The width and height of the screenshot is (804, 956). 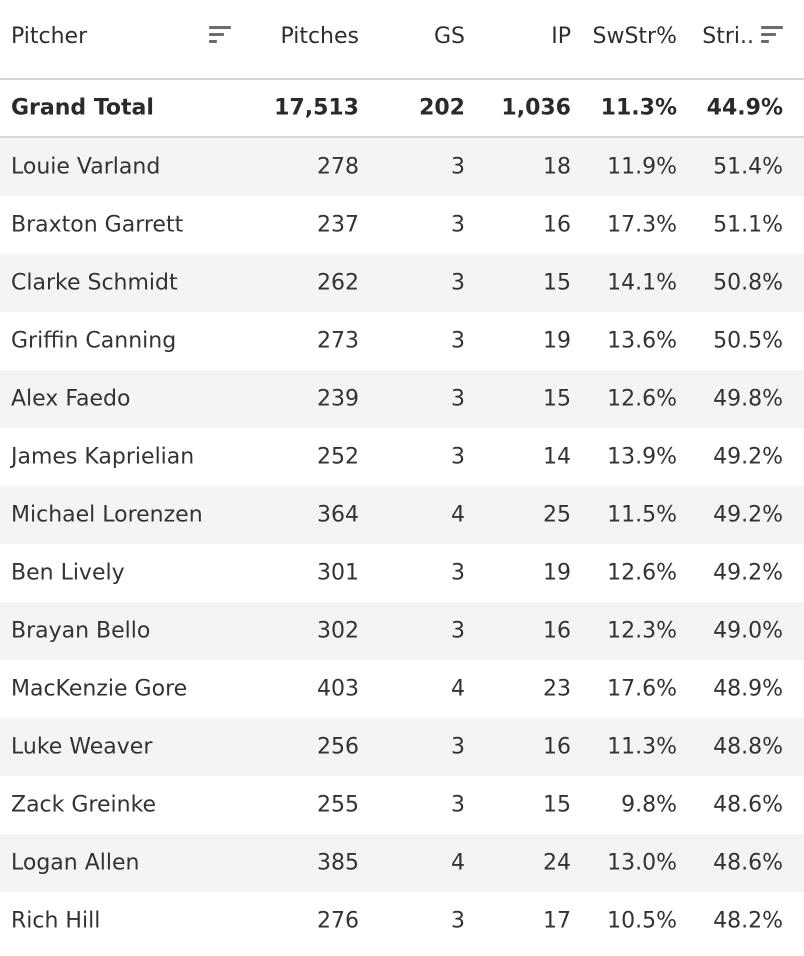 I want to click on swstr-cell: 11.3%, so click(x=642, y=747).